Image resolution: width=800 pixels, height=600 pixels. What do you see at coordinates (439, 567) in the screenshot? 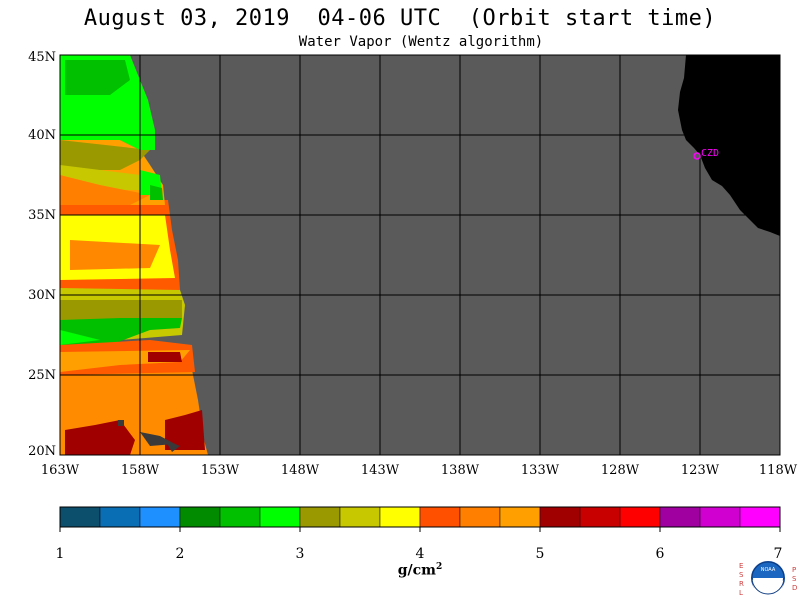
I see `unit-exponent: 2` at bounding box center [439, 567].